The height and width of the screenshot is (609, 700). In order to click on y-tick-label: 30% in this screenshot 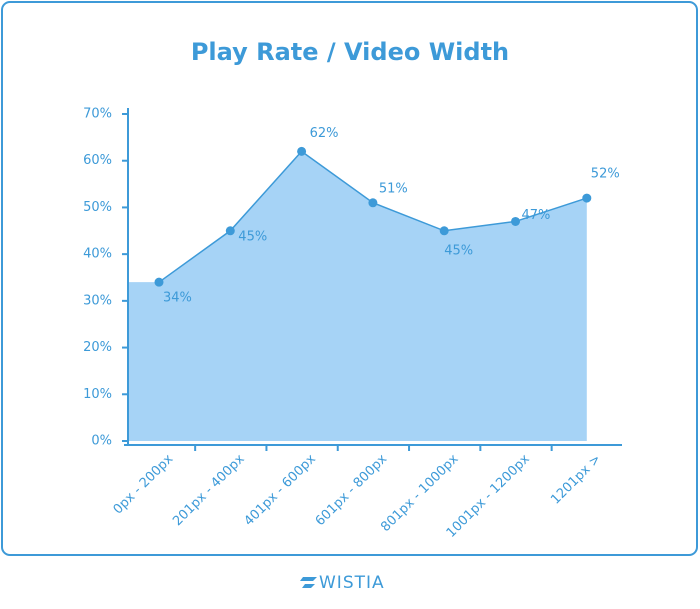, I will do `click(97, 300)`.